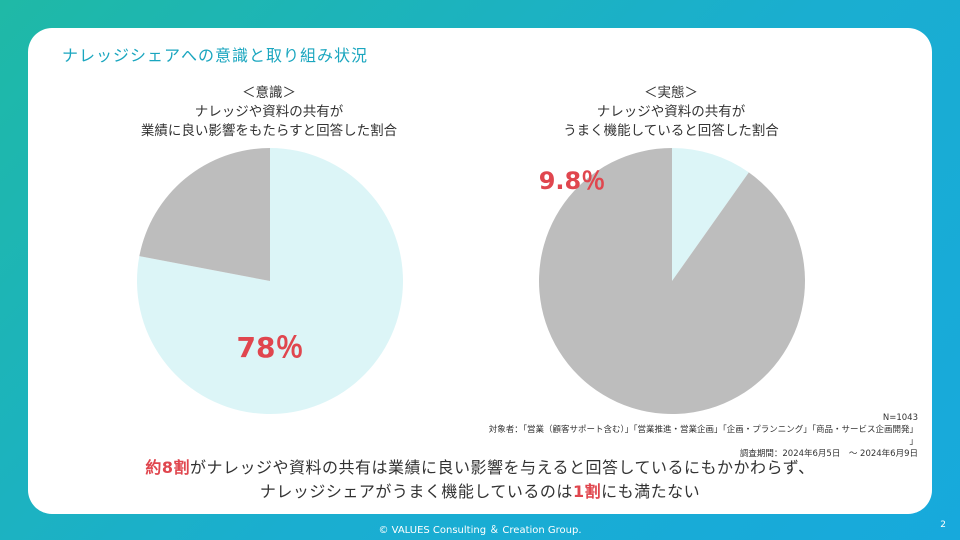 Image resolution: width=960 pixels, height=540 pixels. Describe the element at coordinates (943, 525) in the screenshot. I see `page-number: 2` at that location.